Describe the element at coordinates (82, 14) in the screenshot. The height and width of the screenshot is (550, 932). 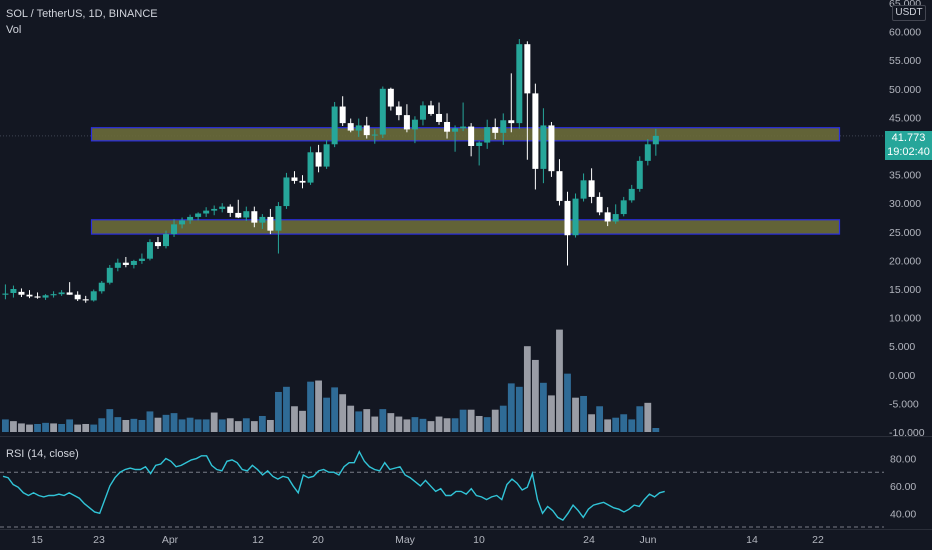
I see `symbol-legend: SOL / TetherUS, 1D, BINANCE` at that location.